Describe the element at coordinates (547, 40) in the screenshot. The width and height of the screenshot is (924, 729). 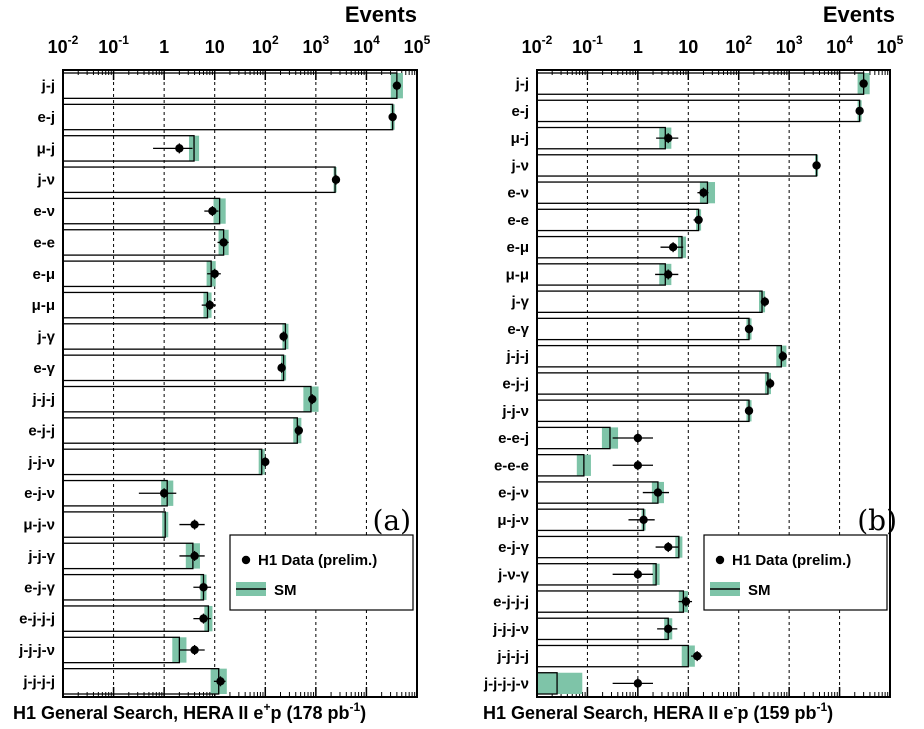
I see `tick-label-exponent: -2` at that location.